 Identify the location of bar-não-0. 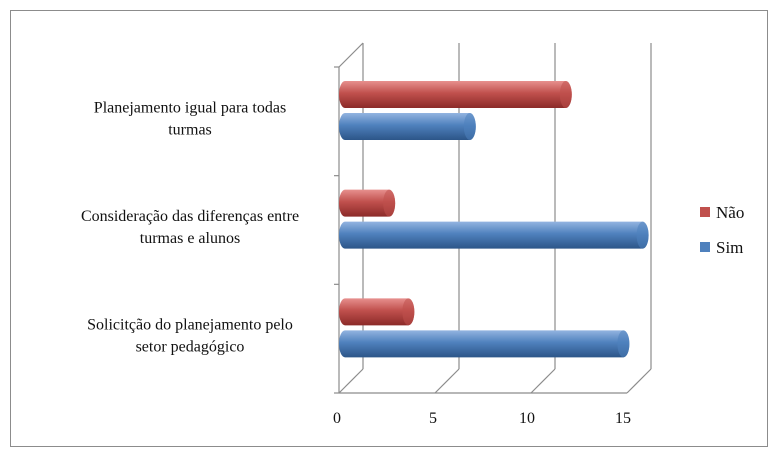
(455, 94).